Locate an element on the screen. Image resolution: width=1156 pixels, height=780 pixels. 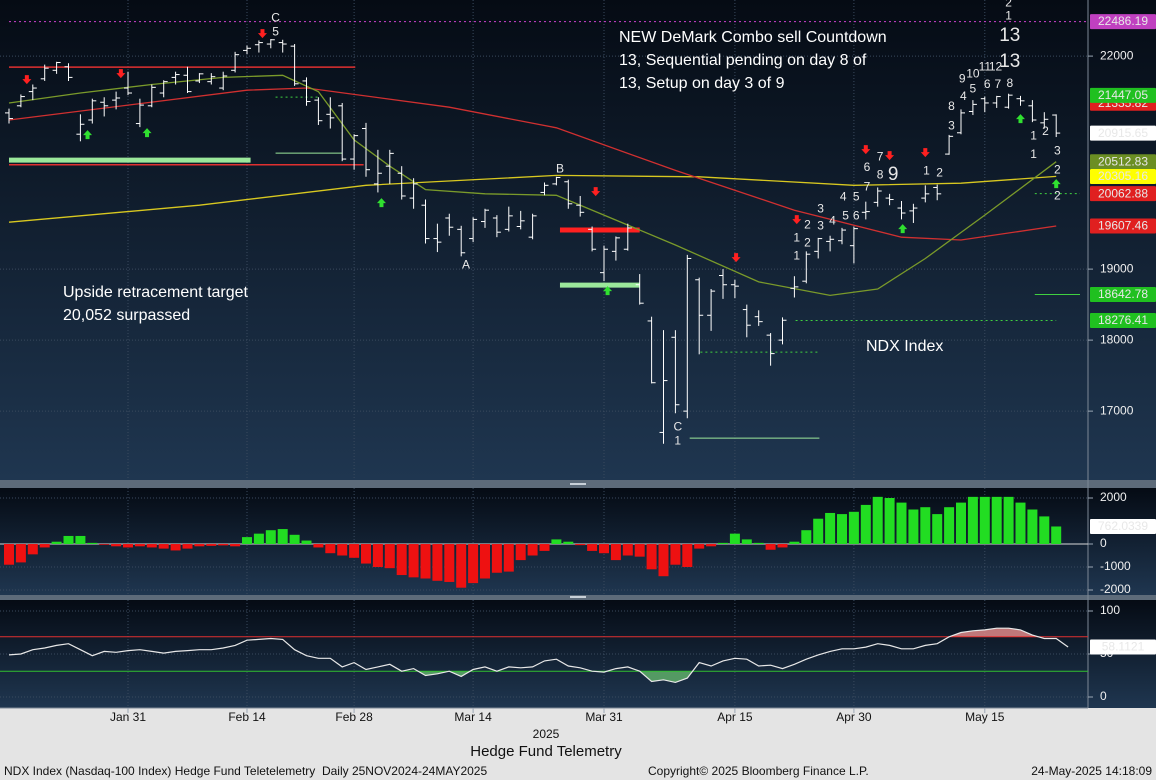
last-value-label: 22486.19 is located at coordinates (1123, 21).